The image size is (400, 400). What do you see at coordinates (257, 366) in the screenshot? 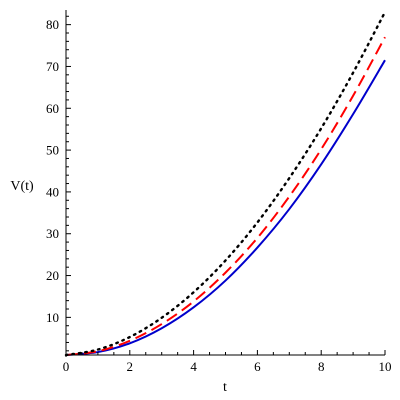
I see `x-tick-label: 6` at bounding box center [257, 366].